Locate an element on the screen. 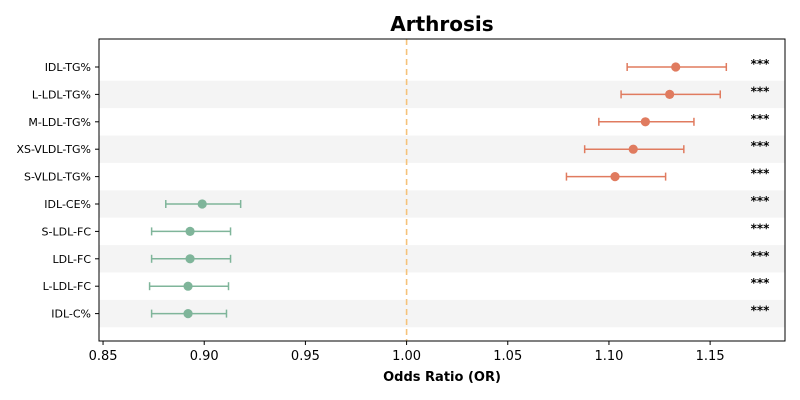 The height and width of the screenshot is (400, 800). chart-title: Arthrosis is located at coordinates (441, 24).